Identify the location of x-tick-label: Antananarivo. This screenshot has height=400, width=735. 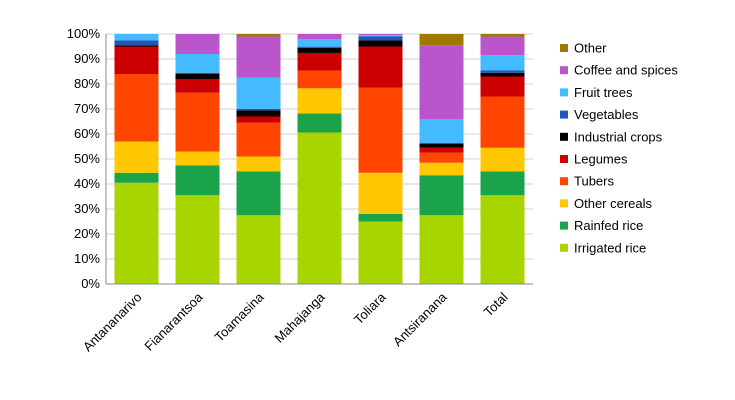
(112, 322).